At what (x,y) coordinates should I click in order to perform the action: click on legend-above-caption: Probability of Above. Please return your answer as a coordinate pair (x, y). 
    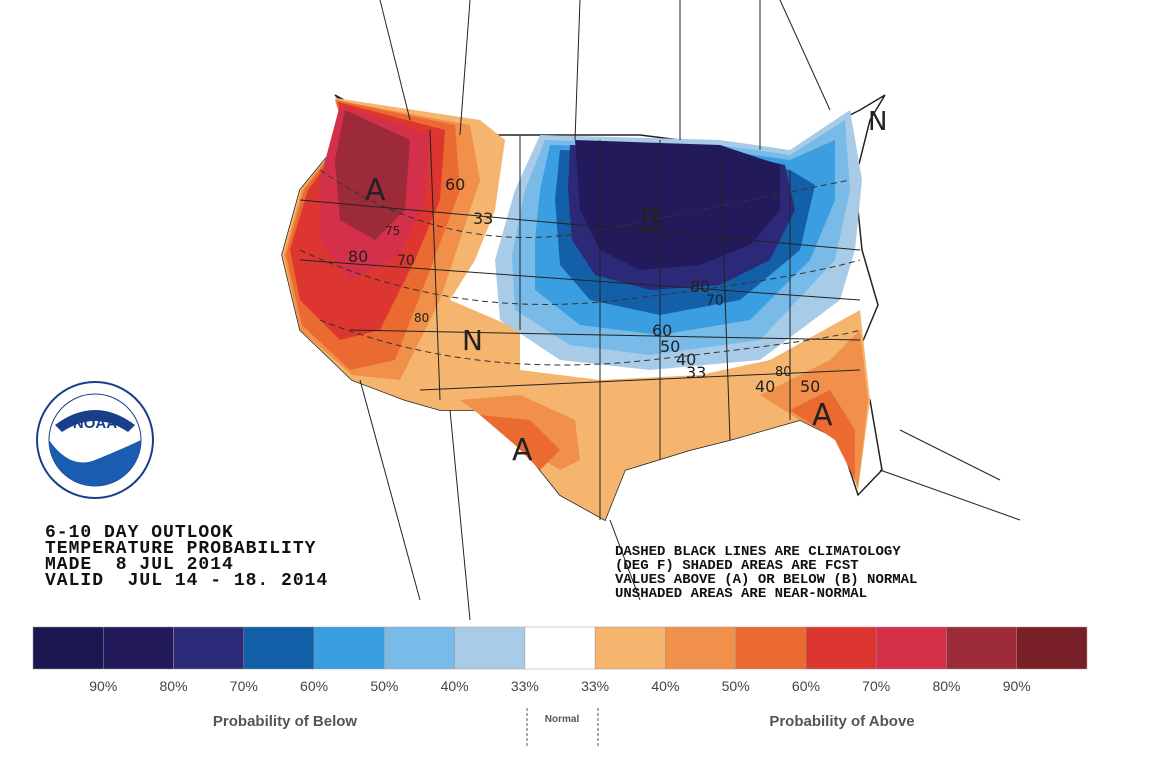
    Looking at the image, I should click on (841, 721).